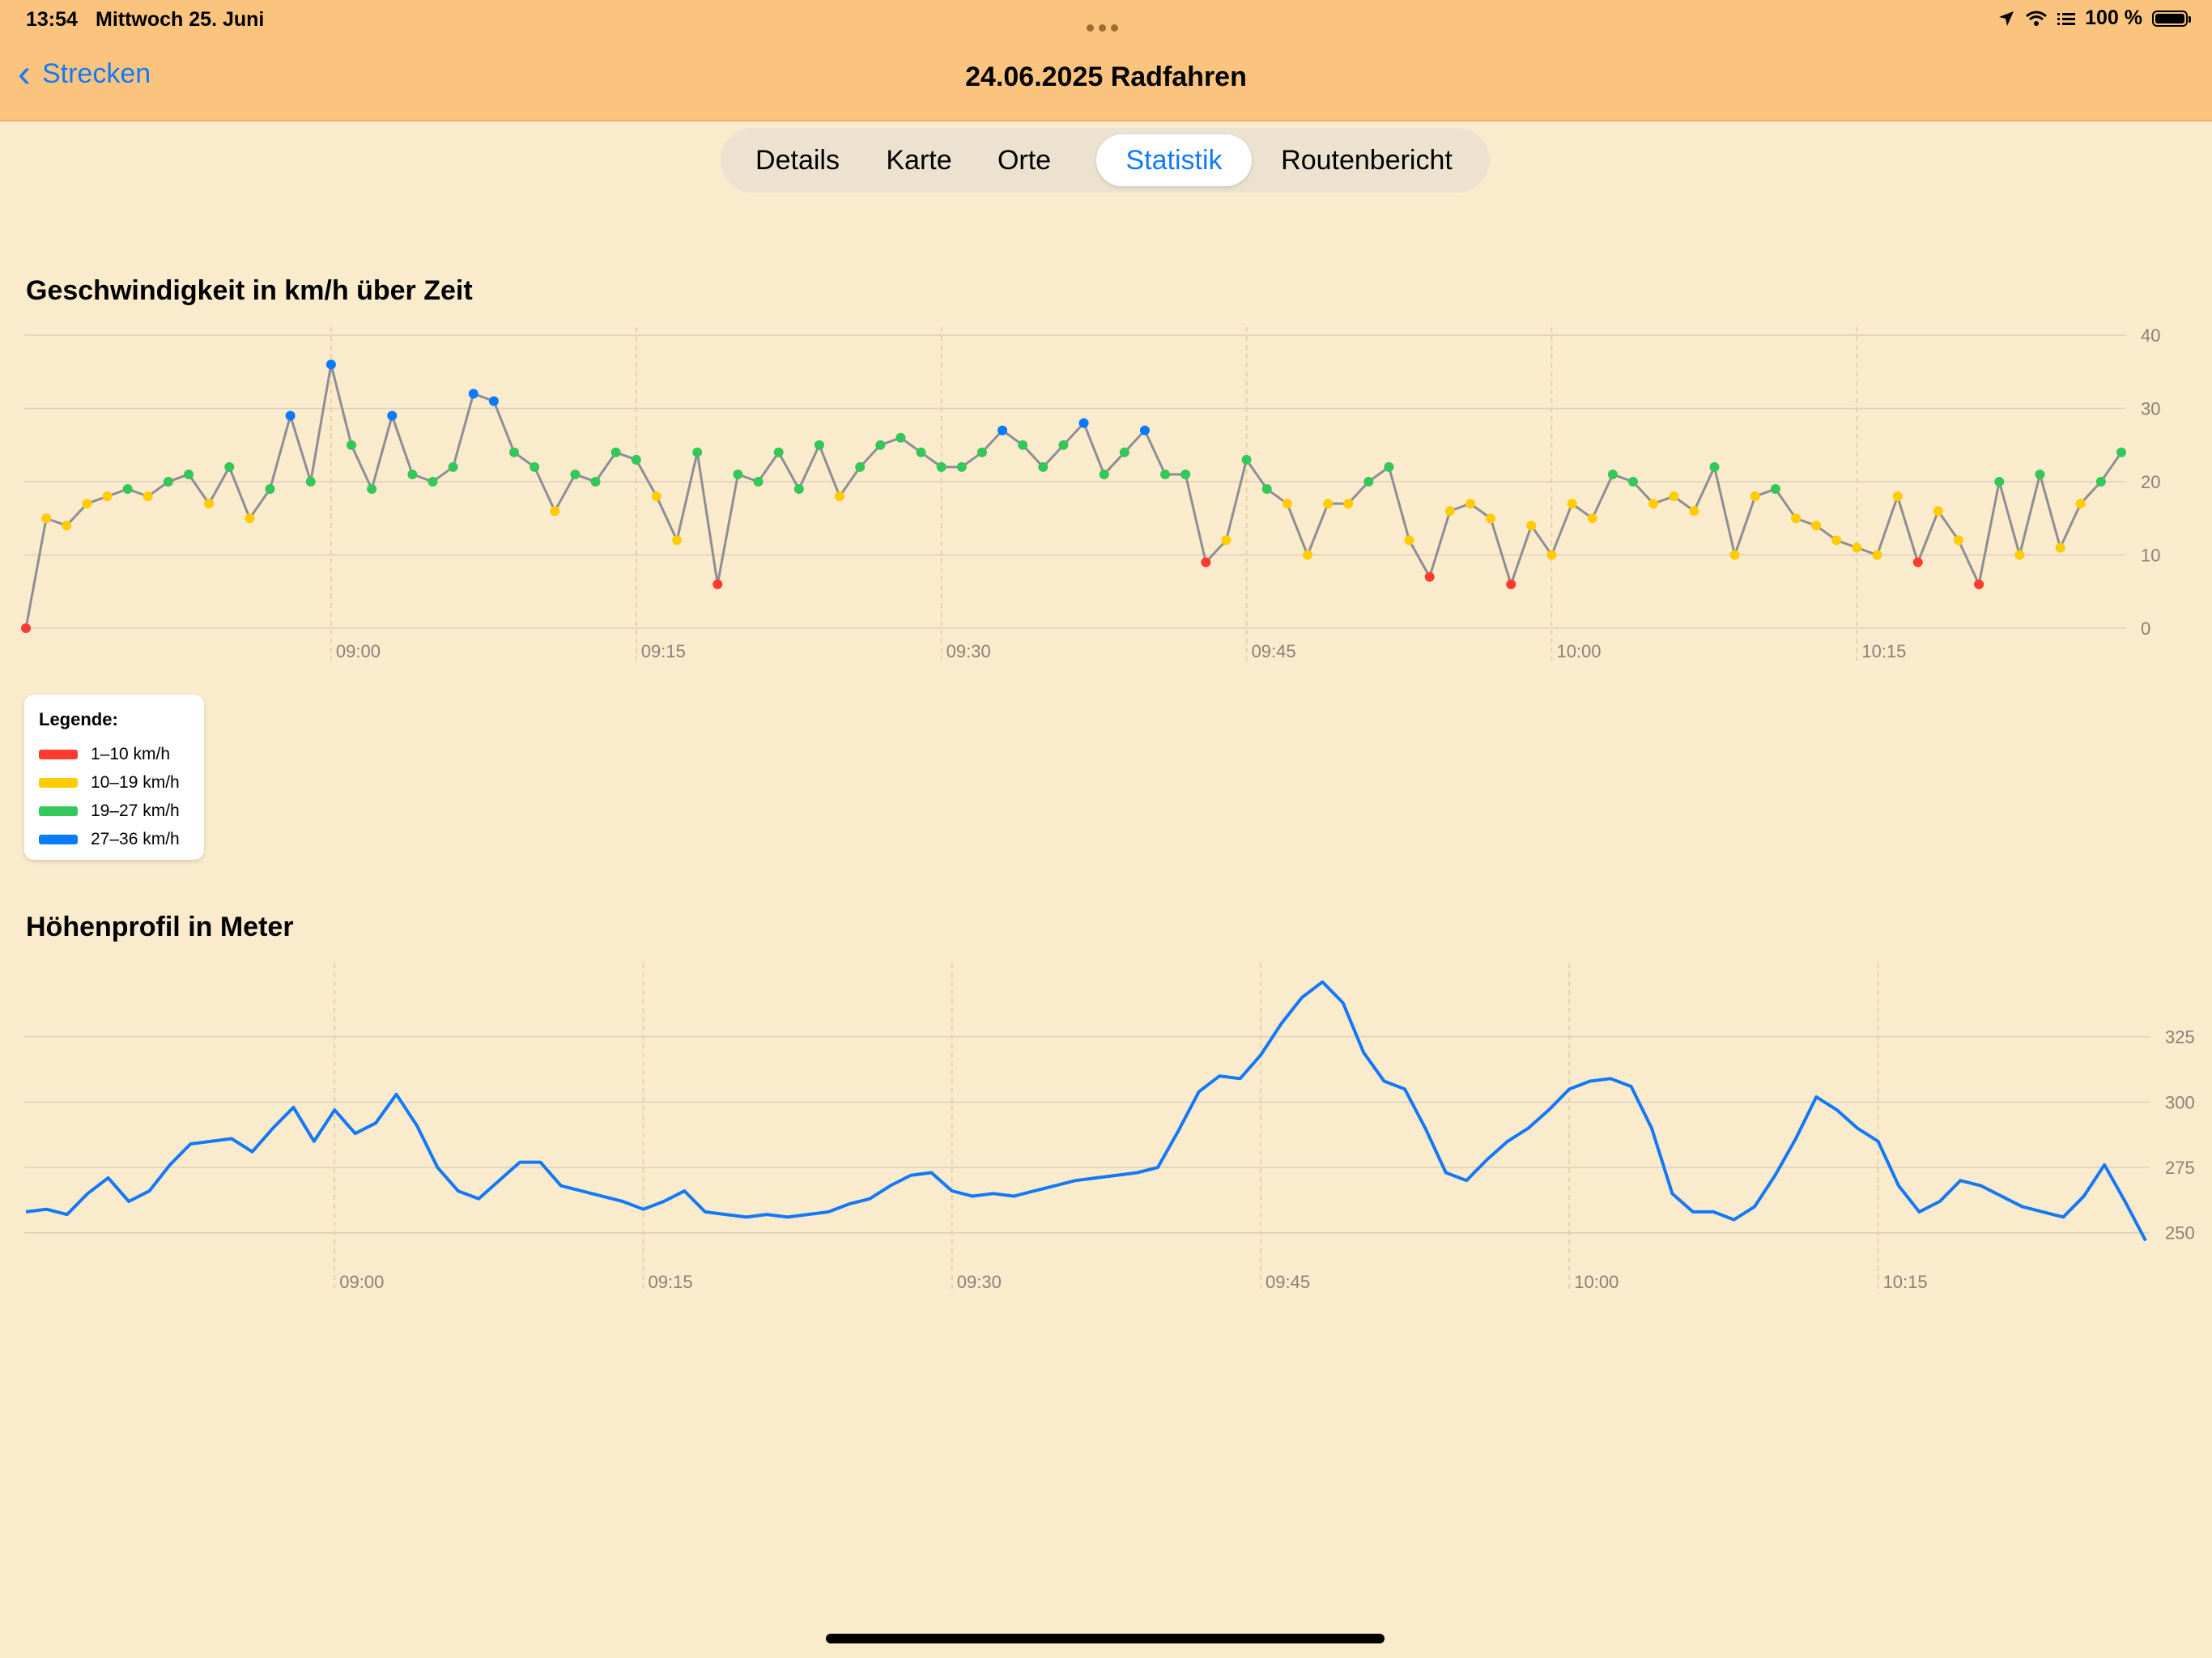 The image size is (2212, 1658). What do you see at coordinates (1106, 80) in the screenshot?
I see `navigation-bar: ‹ Strecken 24.06.2025 Radfahren` at bounding box center [1106, 80].